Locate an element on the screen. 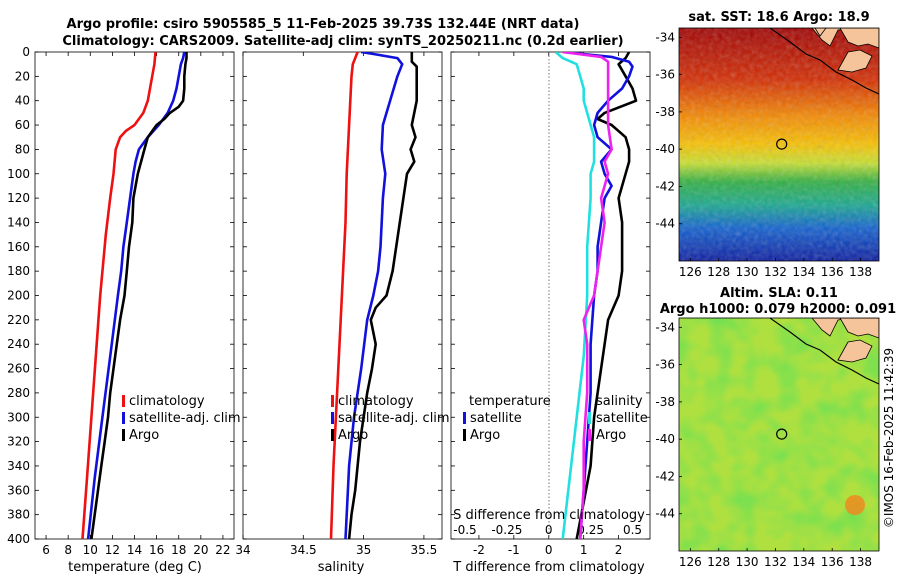 The image size is (900, 580). legend-label-sal-satellite: satellite is located at coordinates (622, 418).